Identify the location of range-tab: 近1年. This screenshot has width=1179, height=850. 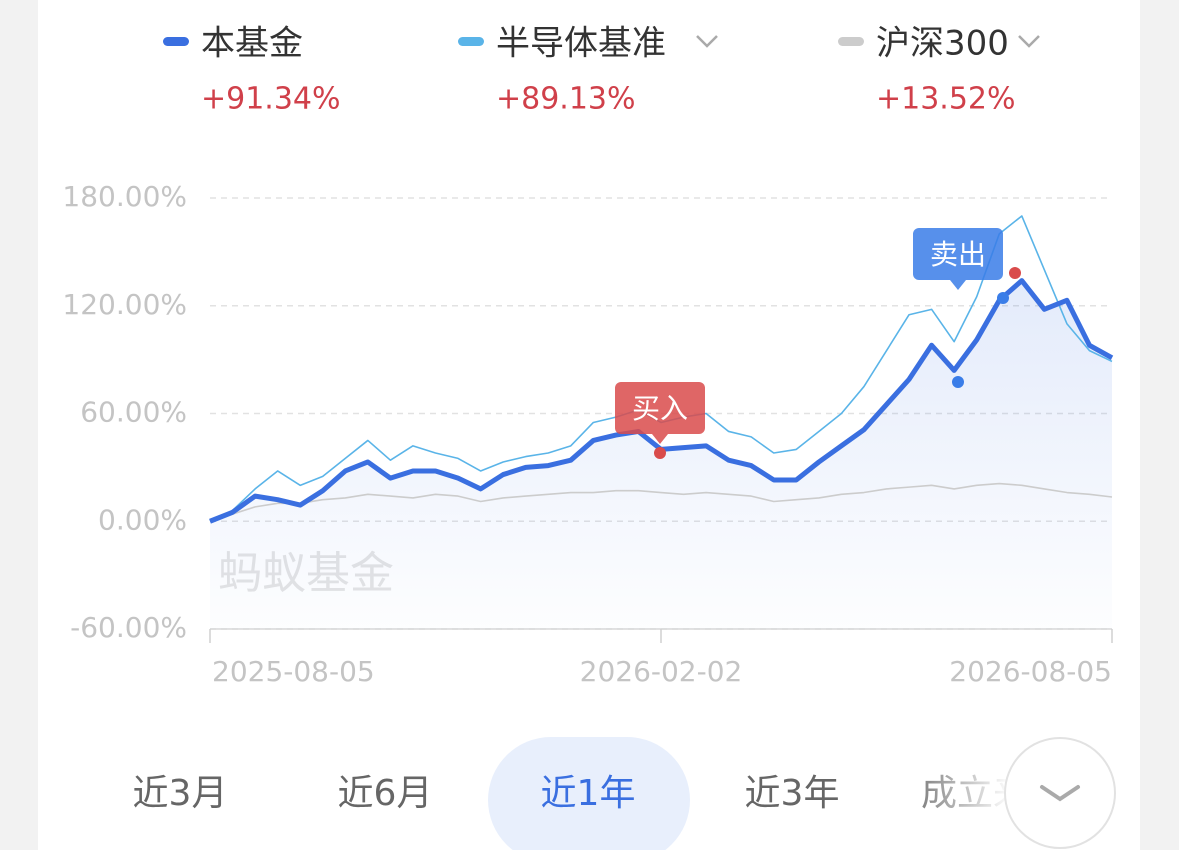
(588, 793).